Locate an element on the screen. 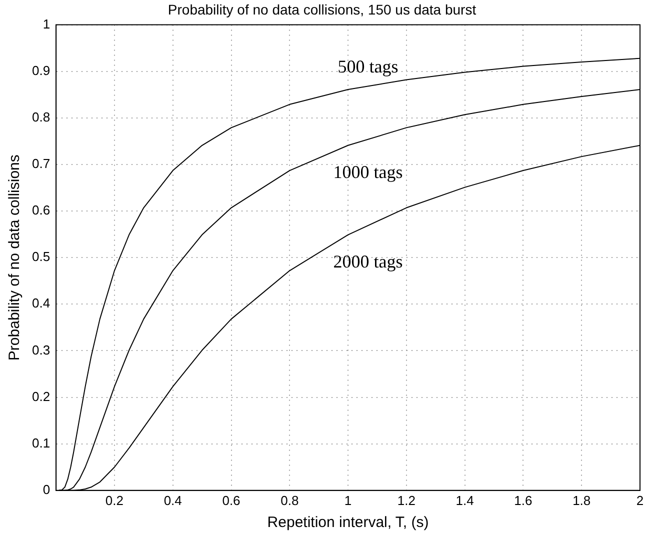  x-tick-label: 1.6 is located at coordinates (523, 500).